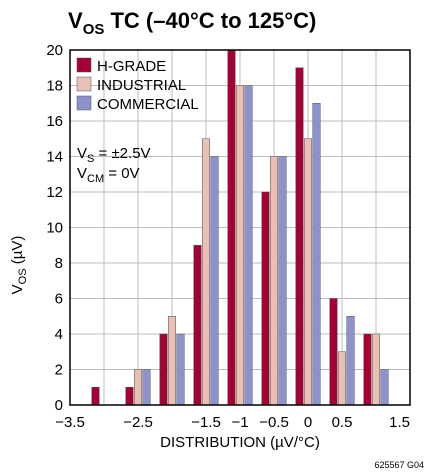  What do you see at coordinates (54, 157) in the screenshot?
I see `y-tick-label: 14` at bounding box center [54, 157].